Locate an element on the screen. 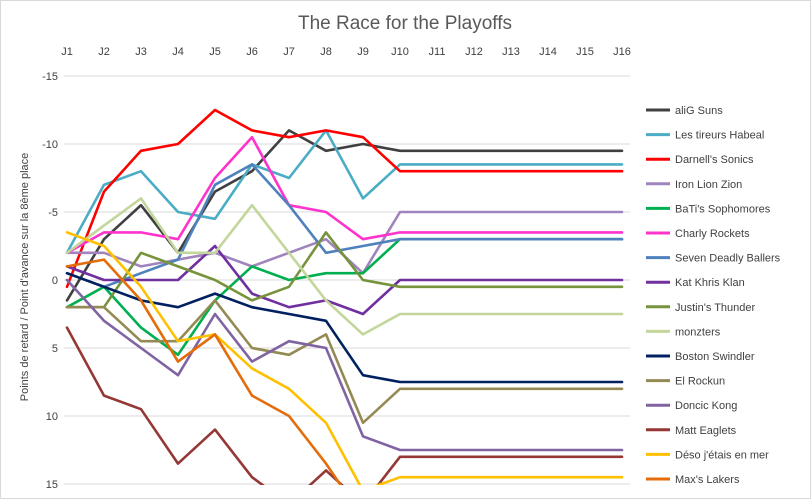  x-tick-label: J5 is located at coordinates (215, 52).